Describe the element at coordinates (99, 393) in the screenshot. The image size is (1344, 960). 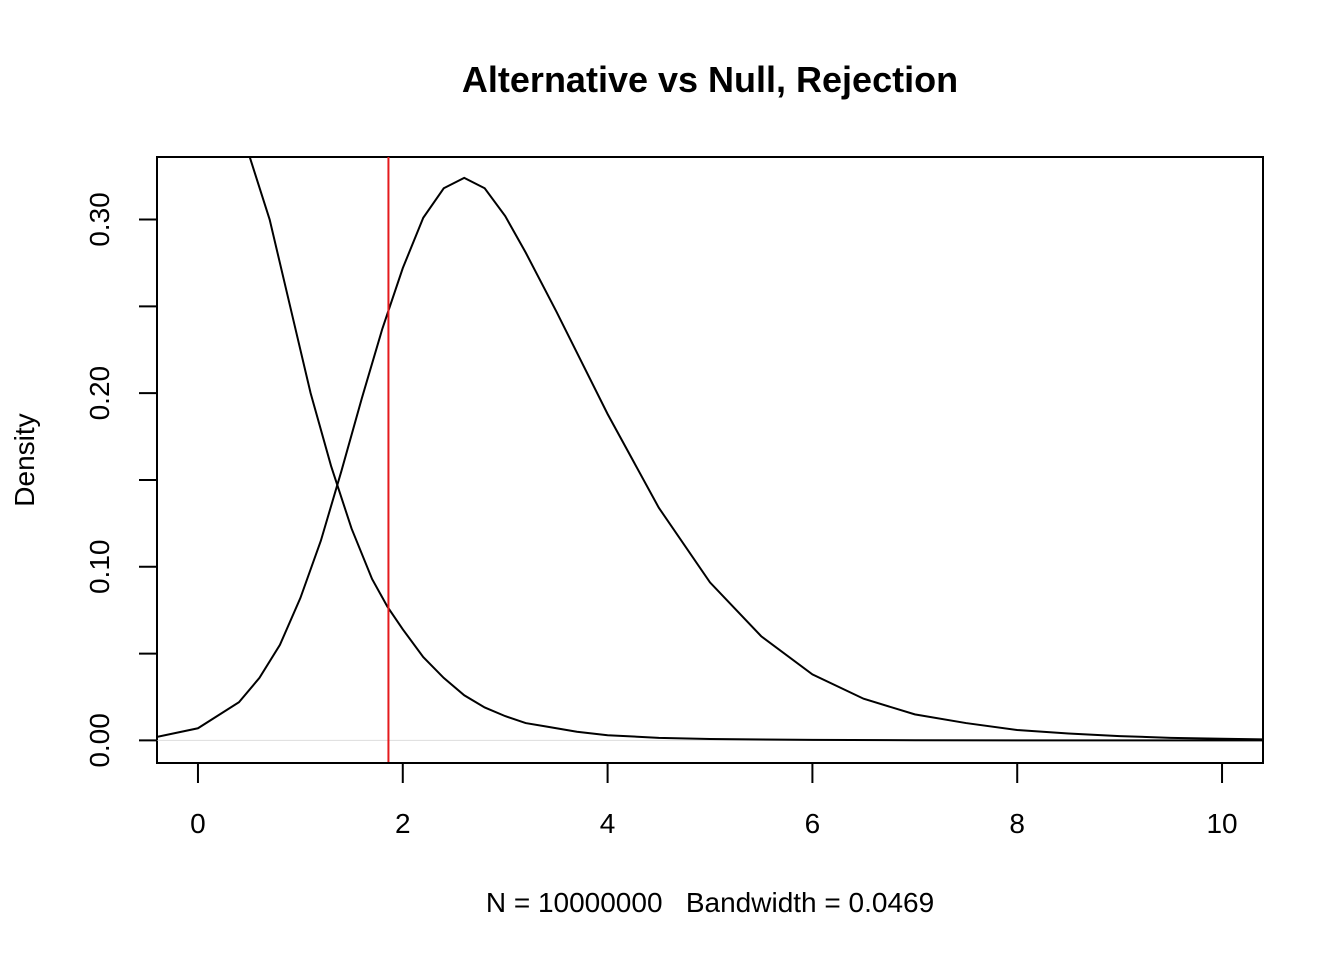
I see `y-tick-label-4: 0.20` at that location.